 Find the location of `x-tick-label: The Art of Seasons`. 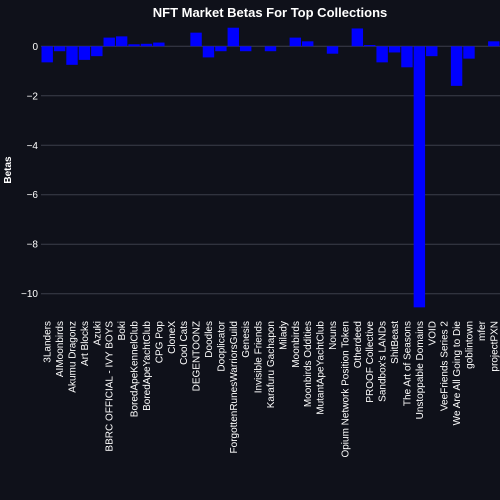

x-tick-label: The Art of Seasons is located at coordinates (407, 363).